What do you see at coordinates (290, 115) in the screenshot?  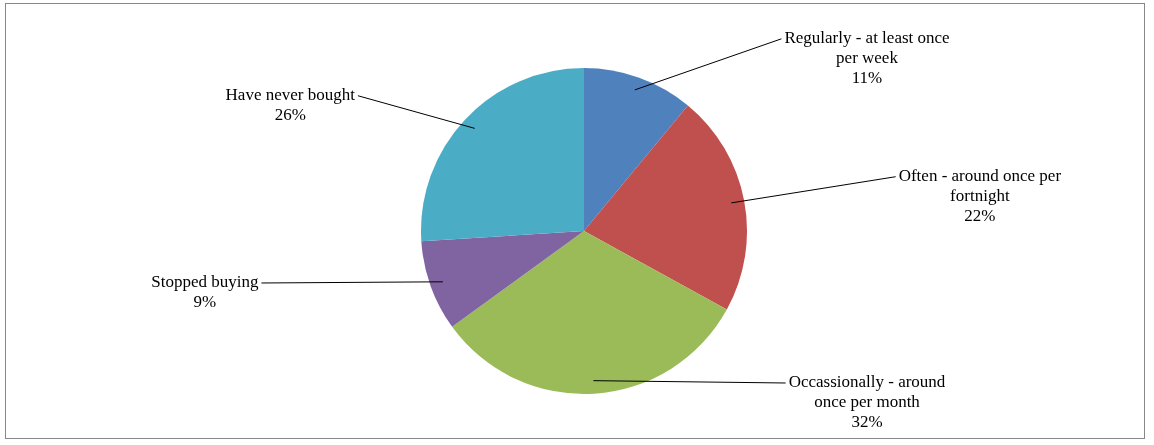 I see `data-label: 26%` at bounding box center [290, 115].